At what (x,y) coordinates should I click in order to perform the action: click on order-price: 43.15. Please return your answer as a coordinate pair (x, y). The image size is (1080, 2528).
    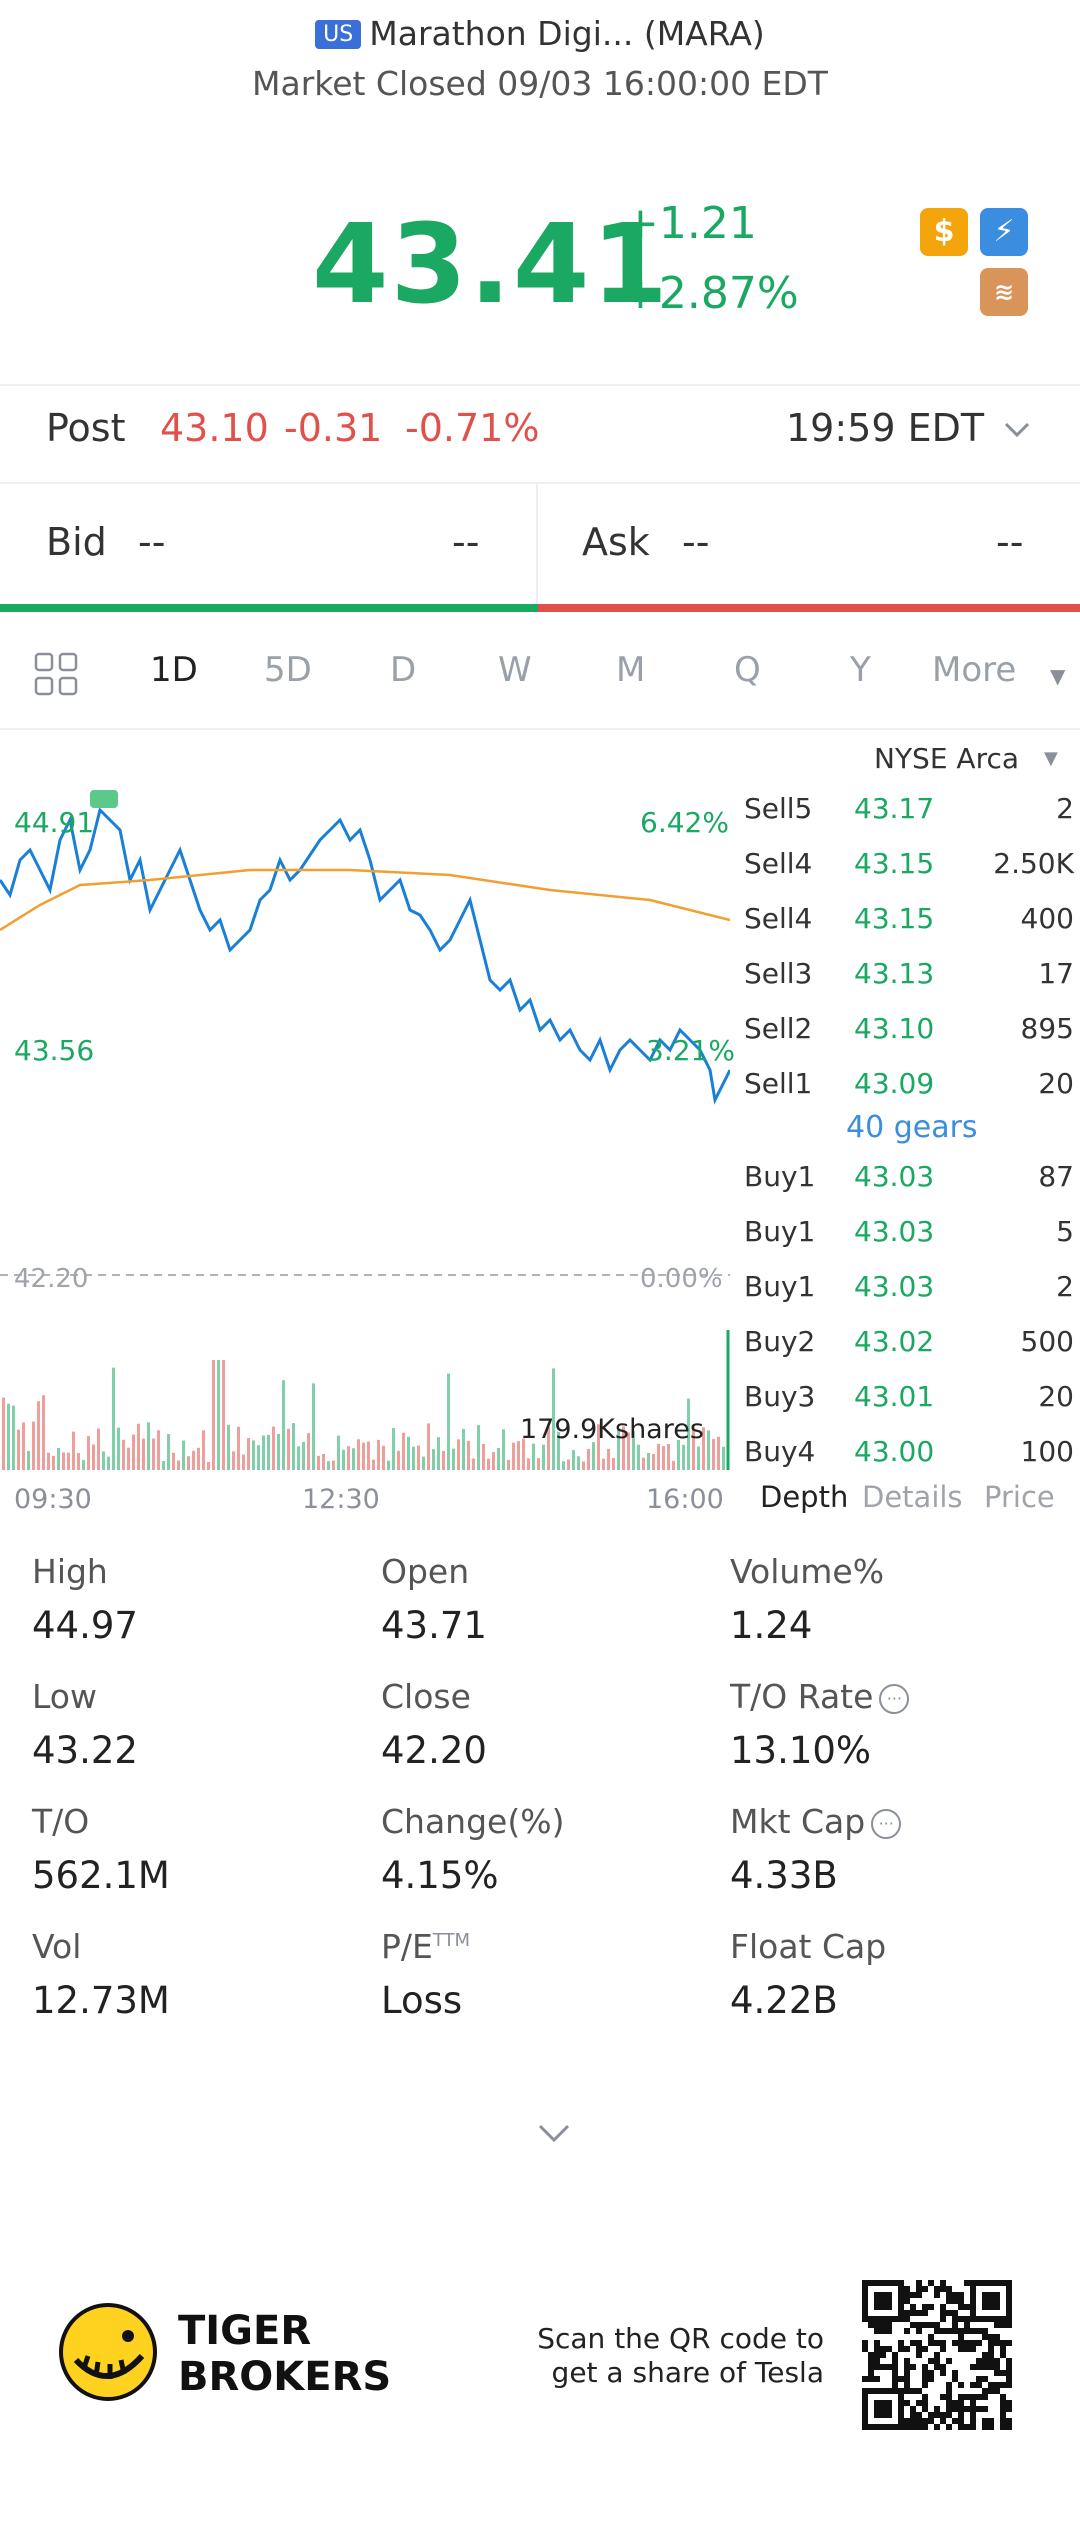
    Looking at the image, I should click on (894, 863).